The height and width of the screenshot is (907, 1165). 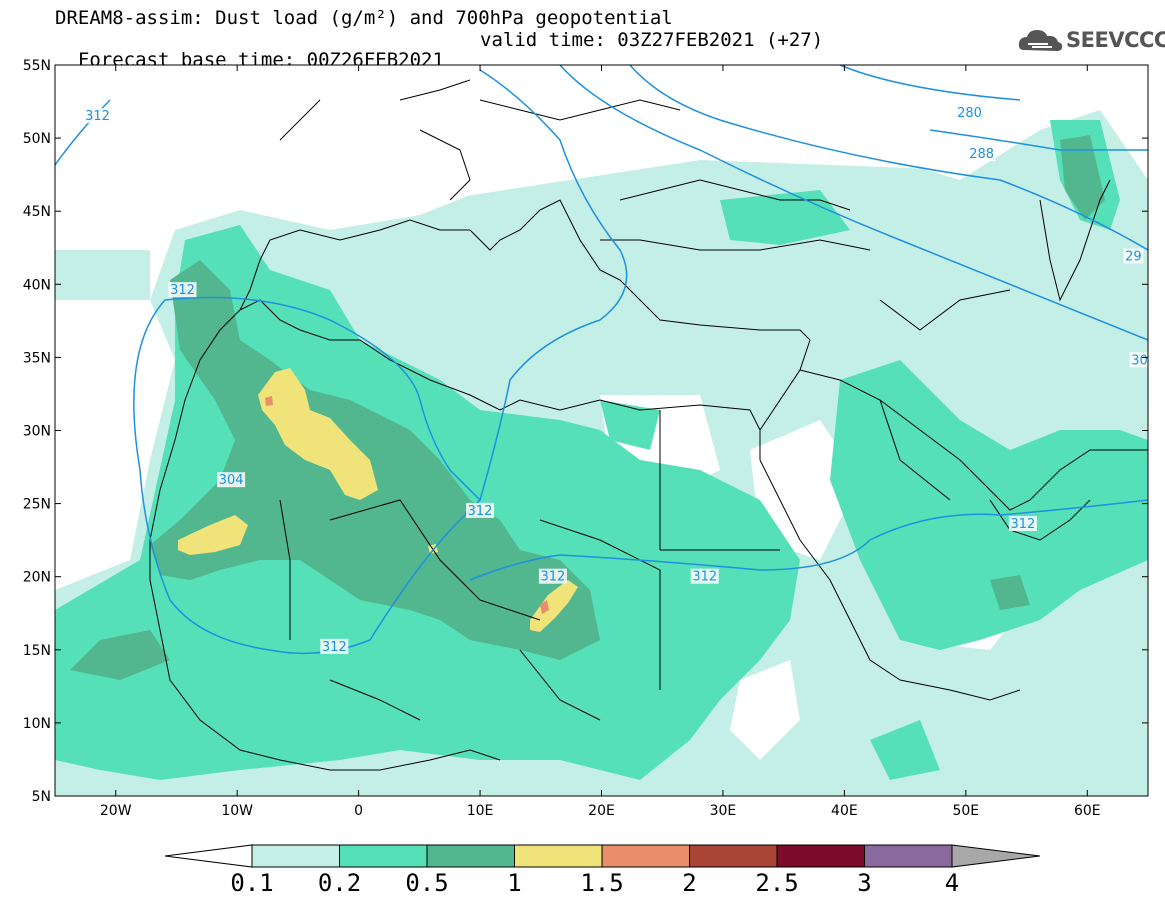 I want to click on contour-label: 280, so click(x=969, y=113).